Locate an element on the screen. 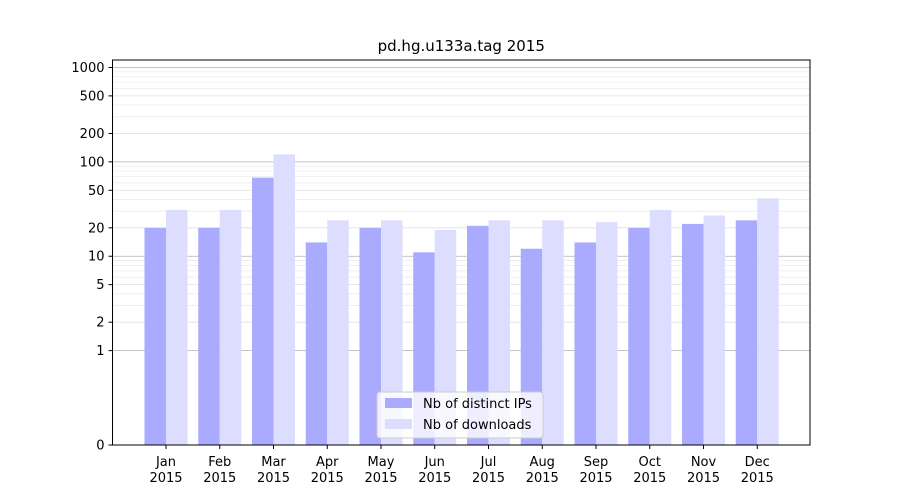 This screenshot has width=900, height=500. y-axis: 0 1 2 5 10 20 50 100 200 500 1000 is located at coordinates (92, 257).